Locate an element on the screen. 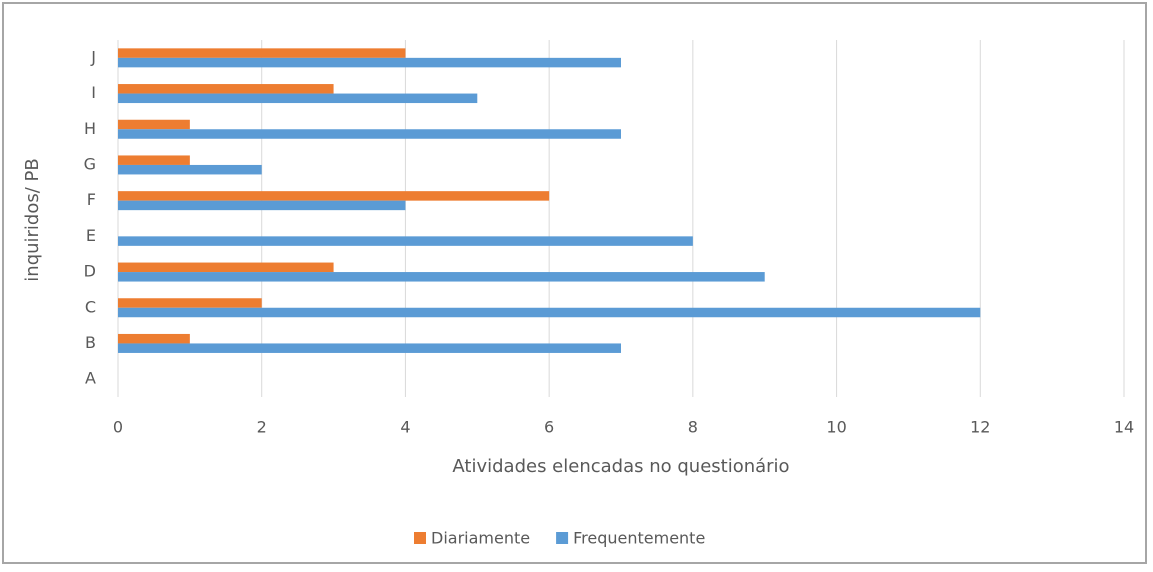 This screenshot has height=572, width=1153. legend-label: Frequentemente is located at coordinates (639, 538).